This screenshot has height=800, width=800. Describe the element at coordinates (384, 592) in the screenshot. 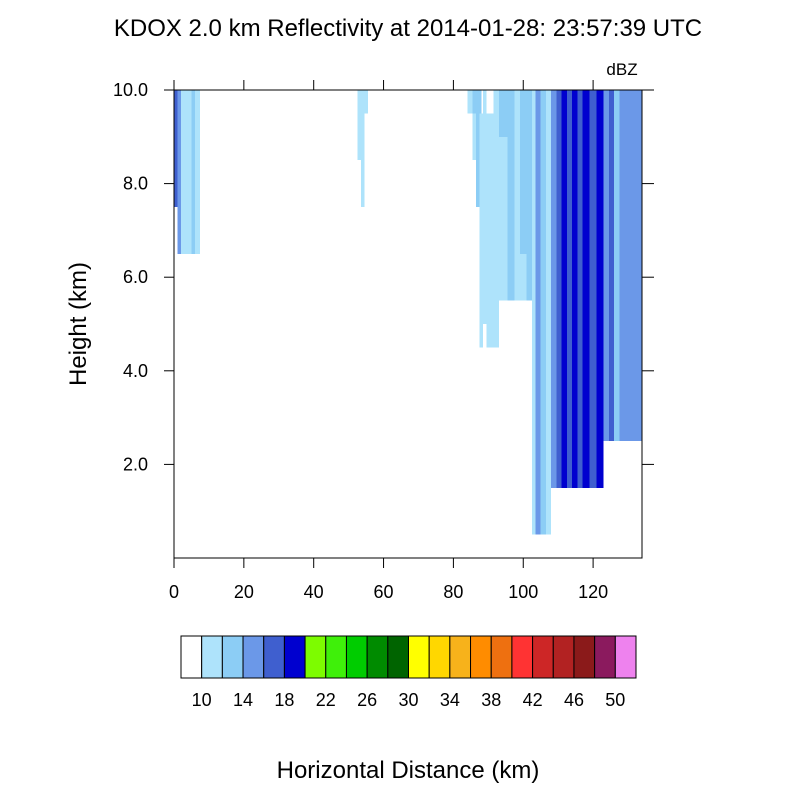

I see `x-tick-label: 60` at that location.